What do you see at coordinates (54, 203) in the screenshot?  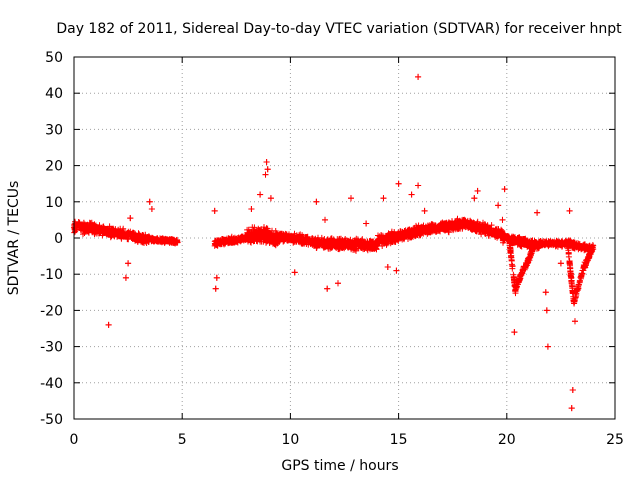 I see `y-tick-label: 10` at bounding box center [54, 203].